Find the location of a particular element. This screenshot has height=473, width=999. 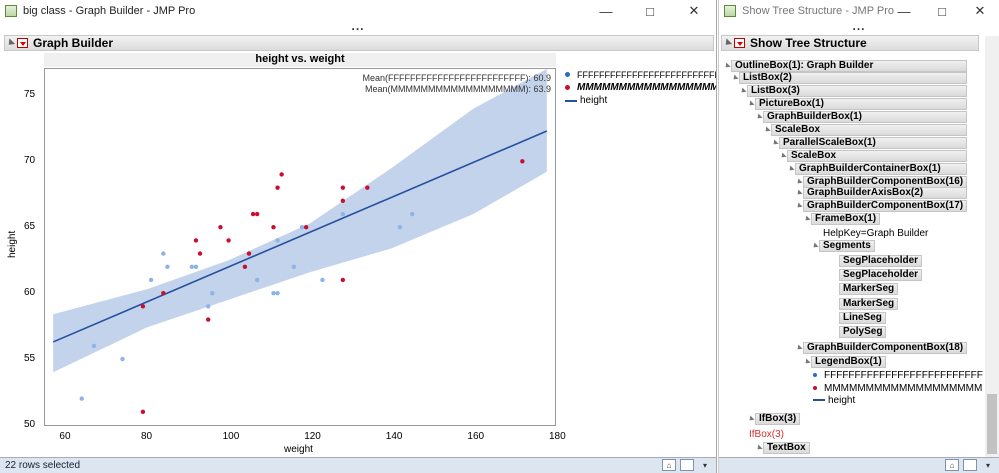

outline-header-2: Show Tree Structure is located at coordinates (850, 43).